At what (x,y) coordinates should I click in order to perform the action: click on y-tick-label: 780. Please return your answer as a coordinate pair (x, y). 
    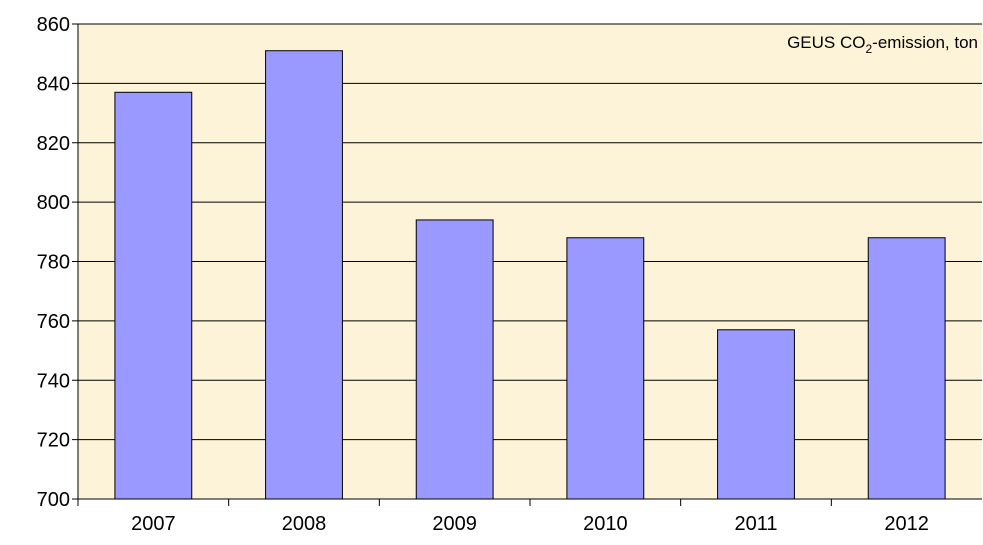
    Looking at the image, I should click on (53, 263).